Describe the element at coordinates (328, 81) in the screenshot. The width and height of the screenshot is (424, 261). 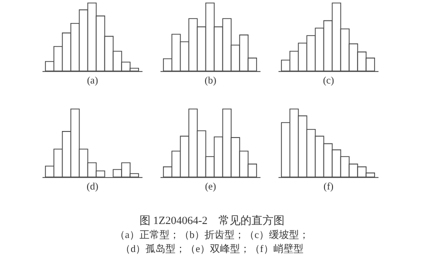
I see `x-axis-title: (c)` at that location.